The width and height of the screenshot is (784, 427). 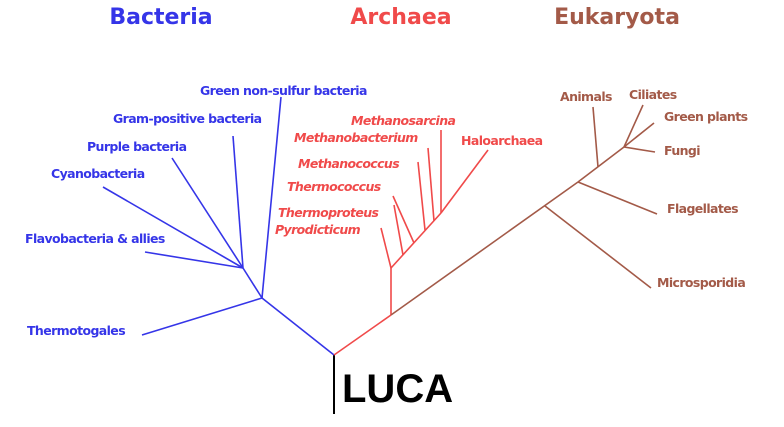 What do you see at coordinates (318, 229) in the screenshot?
I see `label-pyrodicticum: Pyrodicticum` at bounding box center [318, 229].